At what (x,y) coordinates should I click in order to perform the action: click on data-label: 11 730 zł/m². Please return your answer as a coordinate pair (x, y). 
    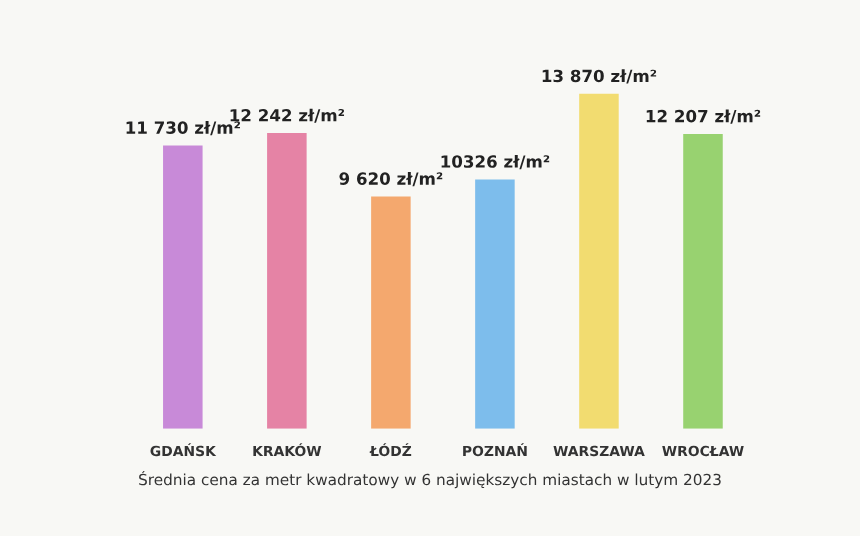
    Looking at the image, I should click on (183, 128).